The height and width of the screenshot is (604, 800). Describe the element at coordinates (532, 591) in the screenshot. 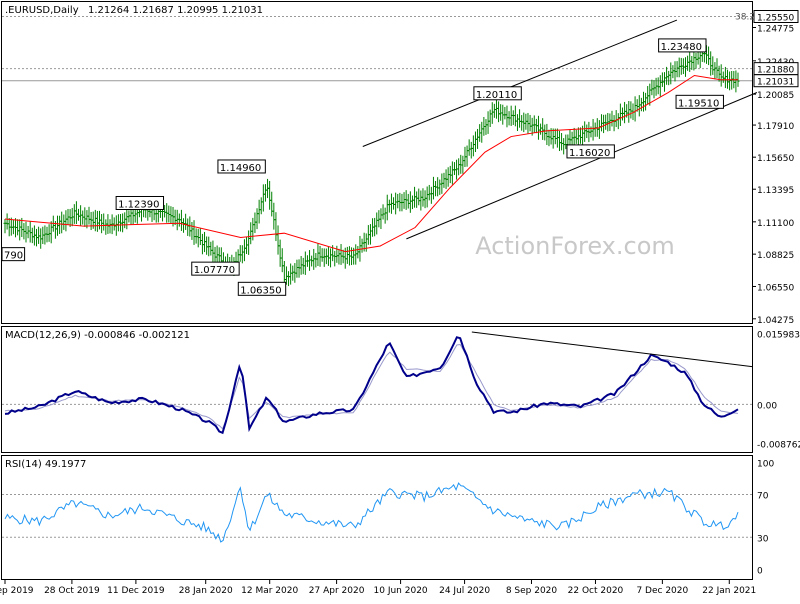

I see `x-axis-label: 8 Sep 2020` at that location.